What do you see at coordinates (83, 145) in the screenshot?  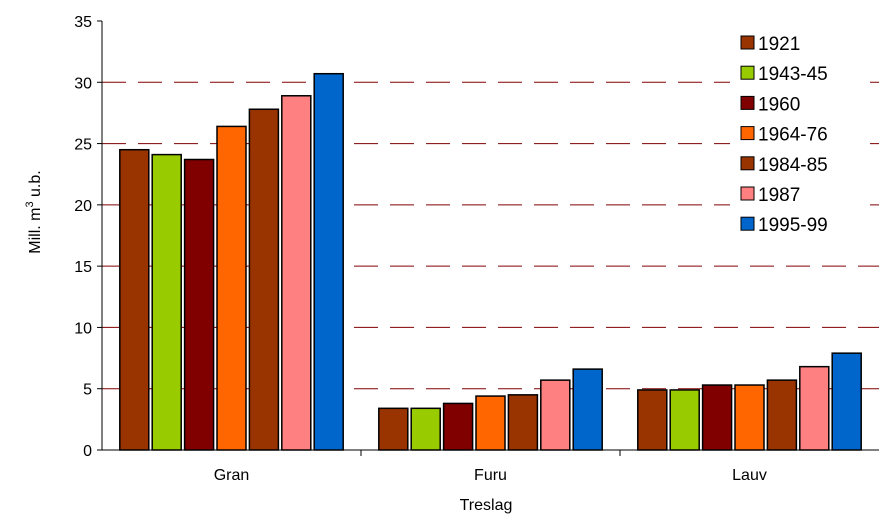 I see `y-tick-label-25: 25` at bounding box center [83, 145].